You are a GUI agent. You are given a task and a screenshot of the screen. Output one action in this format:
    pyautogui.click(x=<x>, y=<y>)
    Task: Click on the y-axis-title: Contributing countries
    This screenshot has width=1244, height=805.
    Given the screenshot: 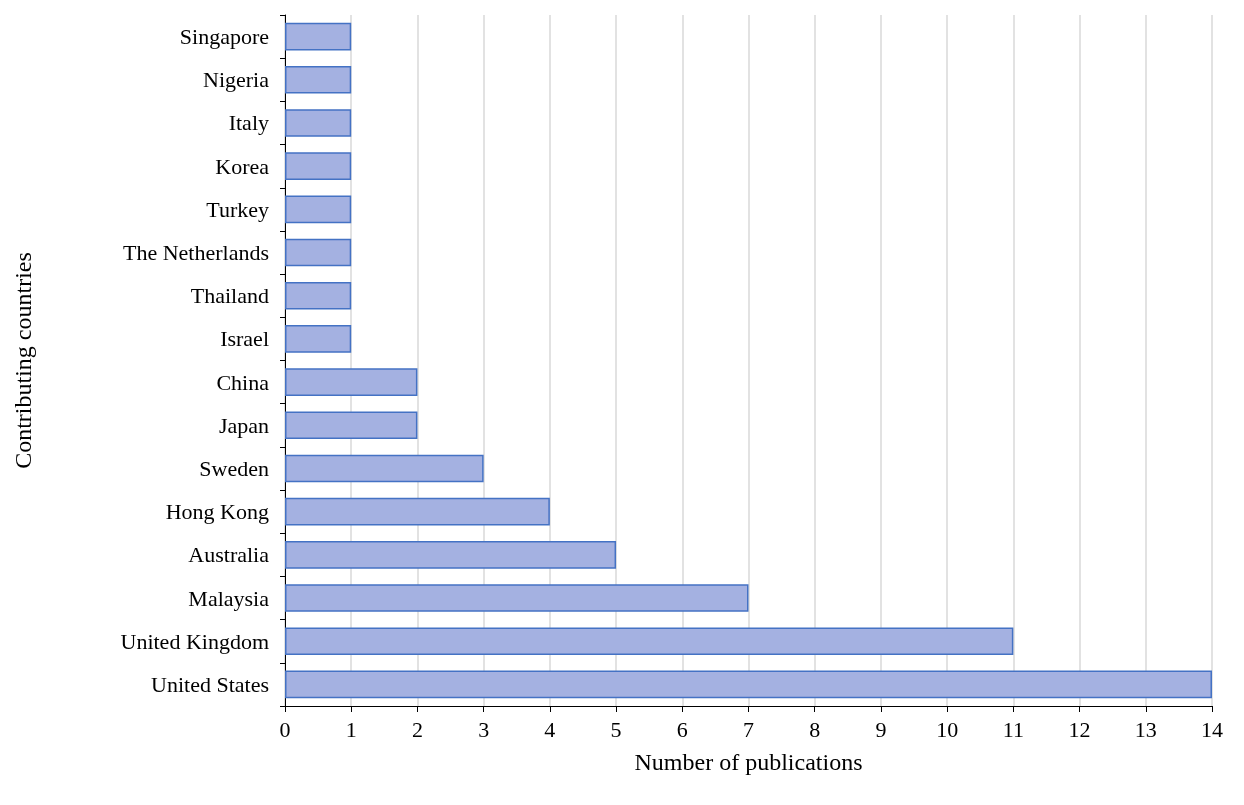 What is the action you would take?
    pyautogui.click(x=23, y=360)
    